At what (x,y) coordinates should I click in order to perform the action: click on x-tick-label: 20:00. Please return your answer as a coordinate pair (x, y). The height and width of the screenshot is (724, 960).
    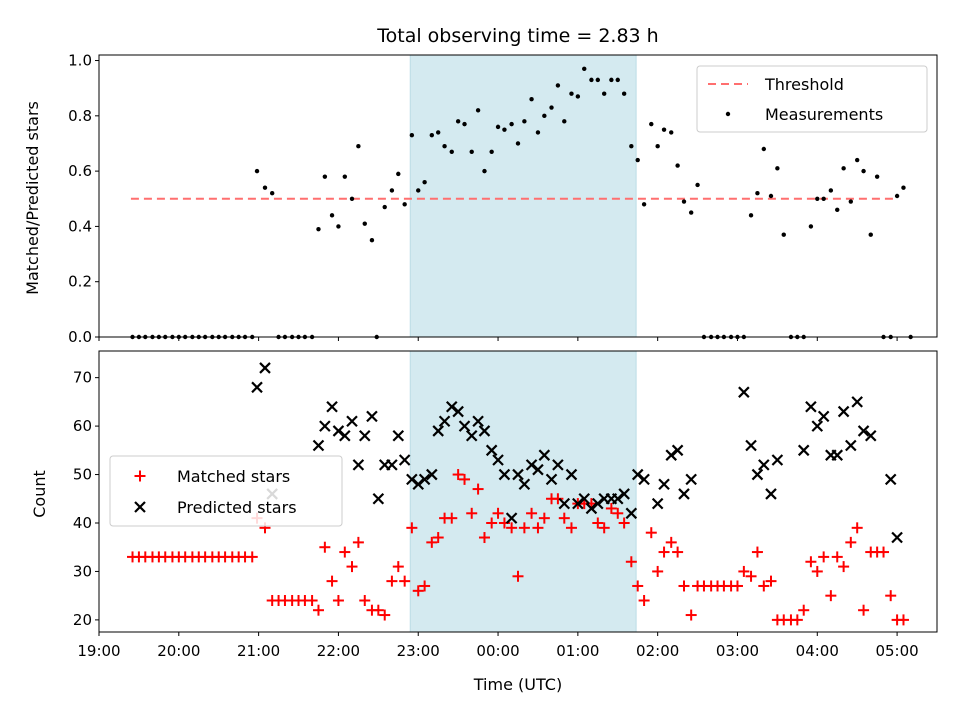
    Looking at the image, I should click on (178, 651).